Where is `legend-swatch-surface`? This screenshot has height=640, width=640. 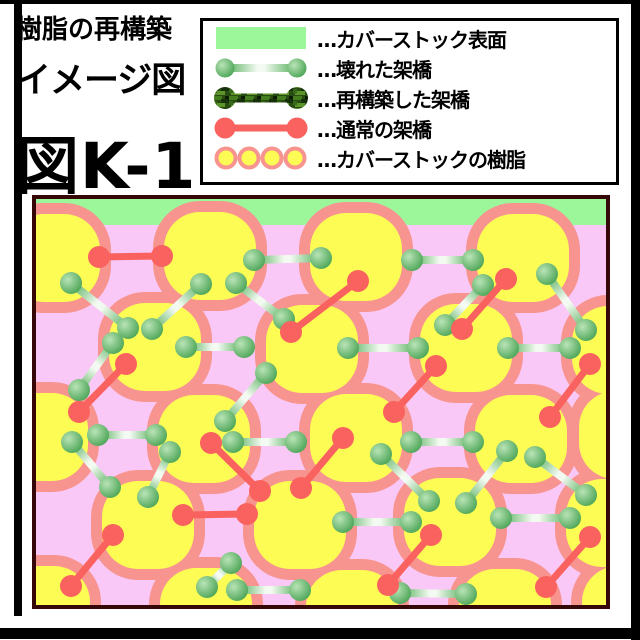 legend-swatch-surface is located at coordinates (261, 38).